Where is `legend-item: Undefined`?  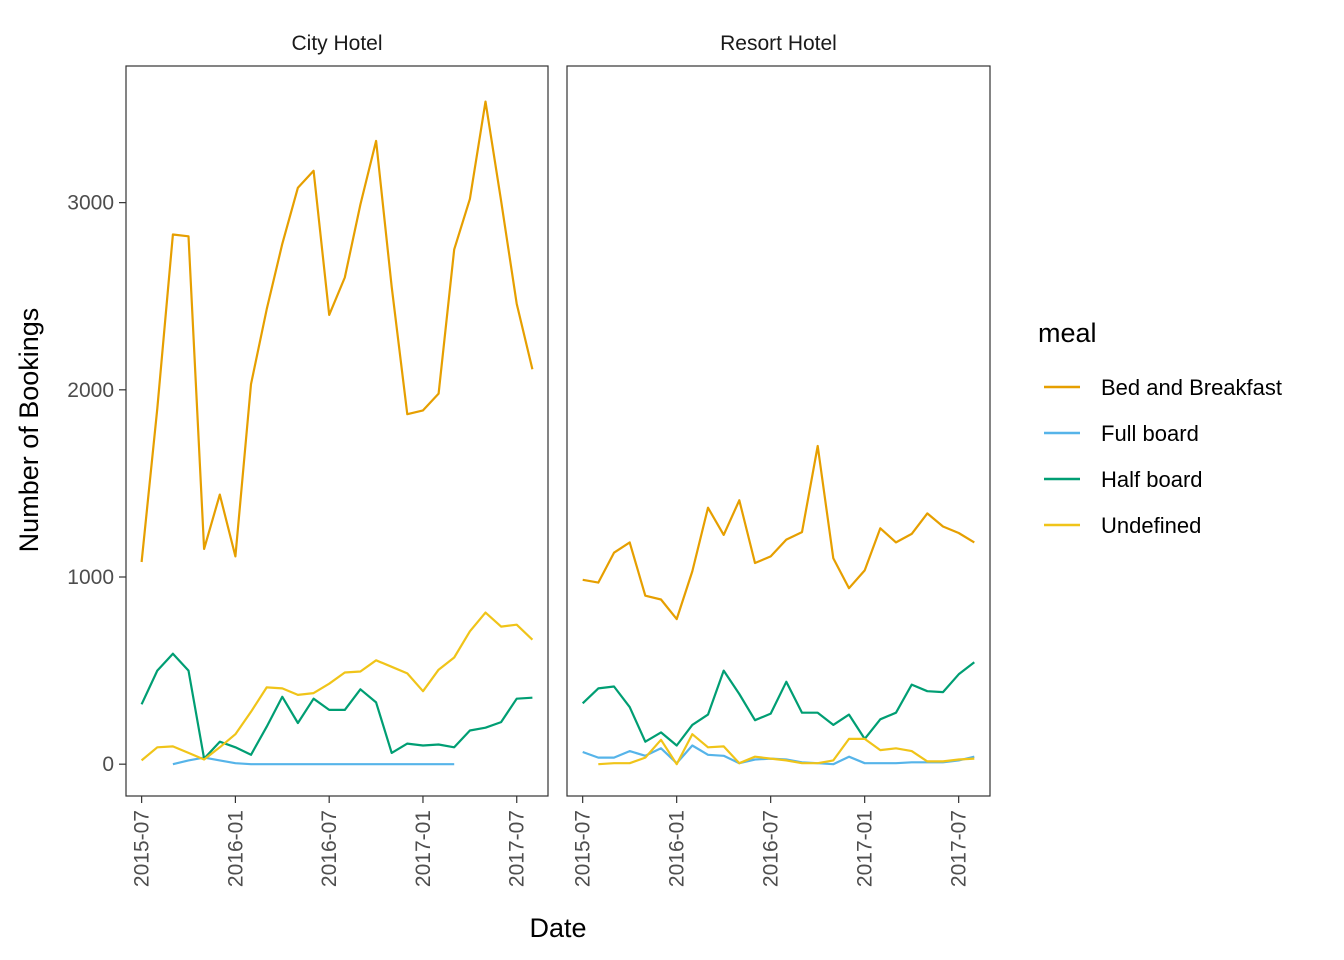
legend-item: Undefined is located at coordinates (1122, 525).